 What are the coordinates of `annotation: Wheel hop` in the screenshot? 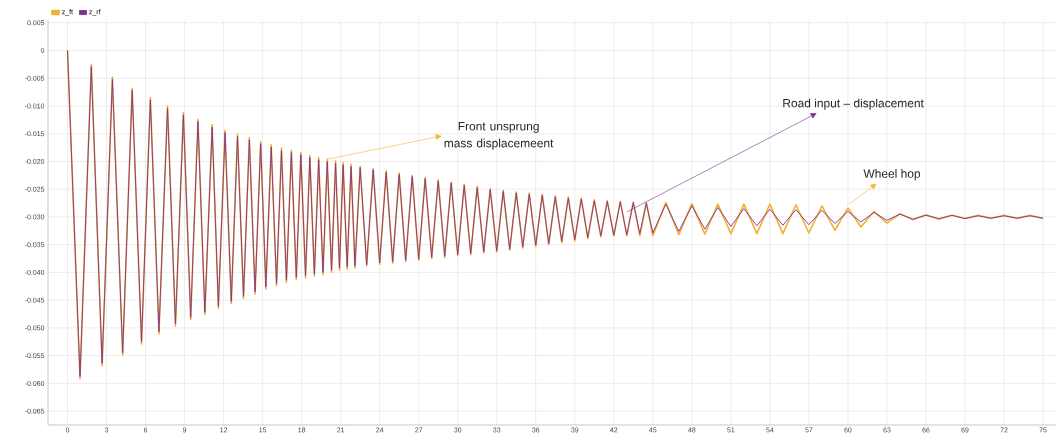 It's located at (892, 175).